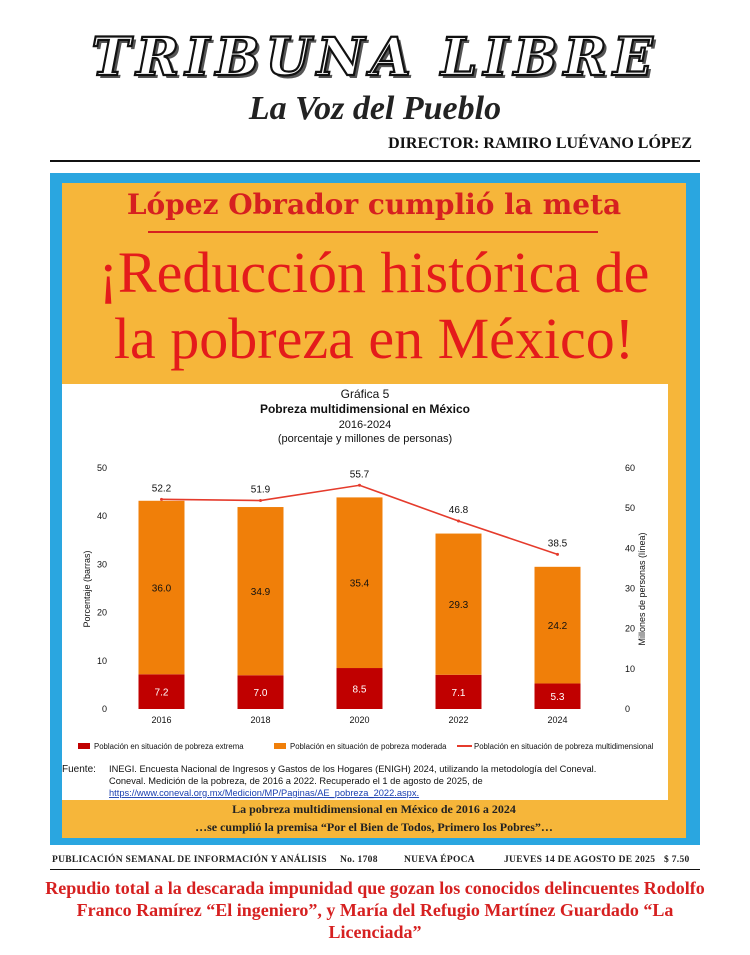 This screenshot has height=955, width=750. What do you see at coordinates (374, 338) in the screenshot?
I see `headline-line-2: la pobreza en México!` at bounding box center [374, 338].